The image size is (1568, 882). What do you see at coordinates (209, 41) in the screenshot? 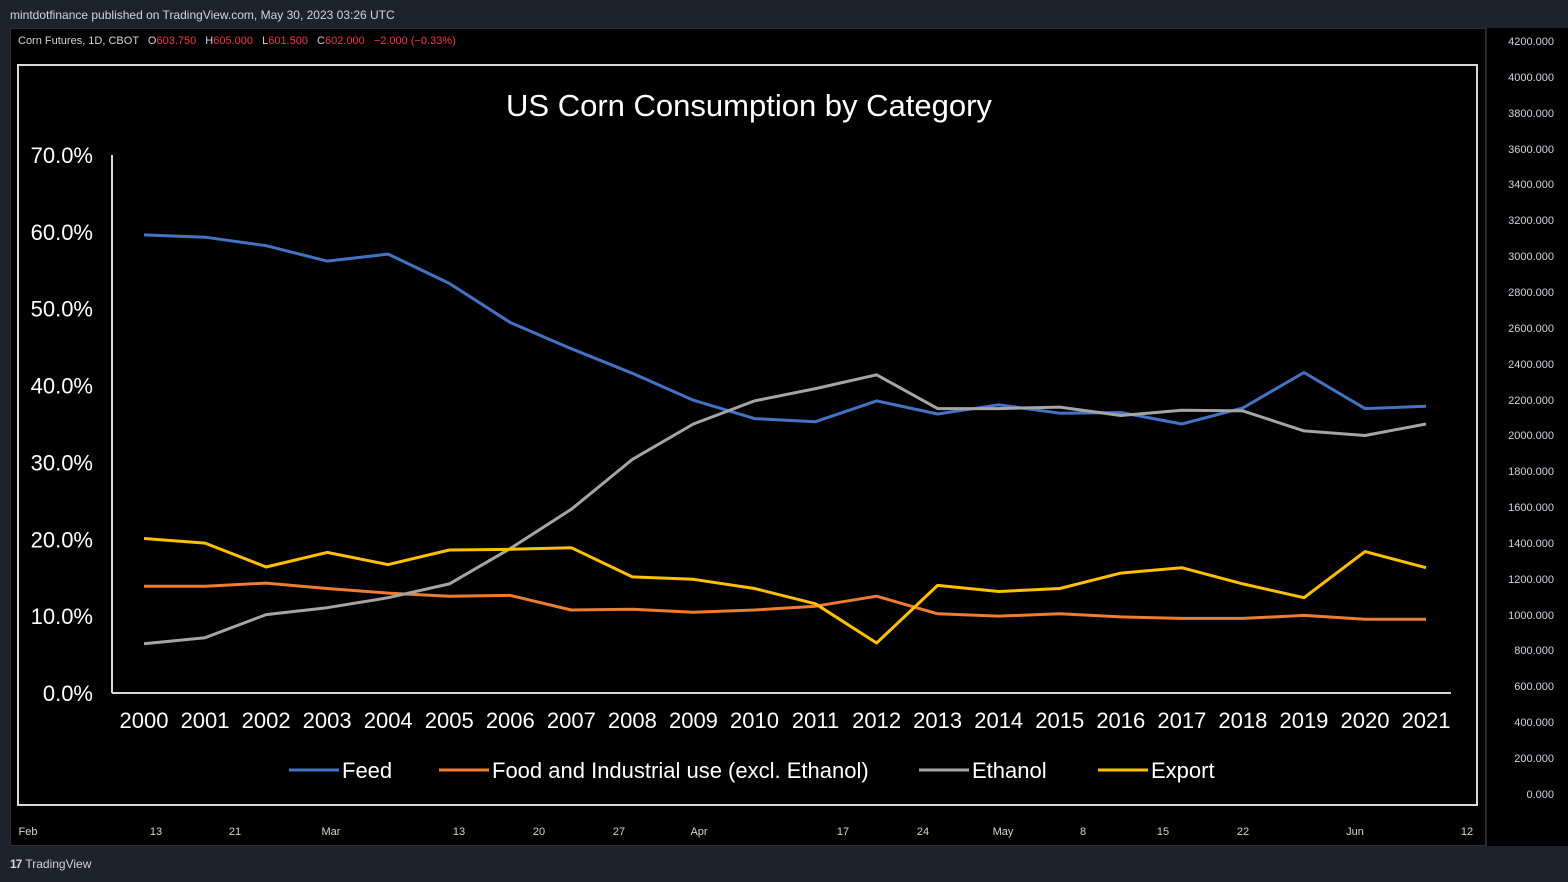
I see `high-label: H` at bounding box center [209, 41].